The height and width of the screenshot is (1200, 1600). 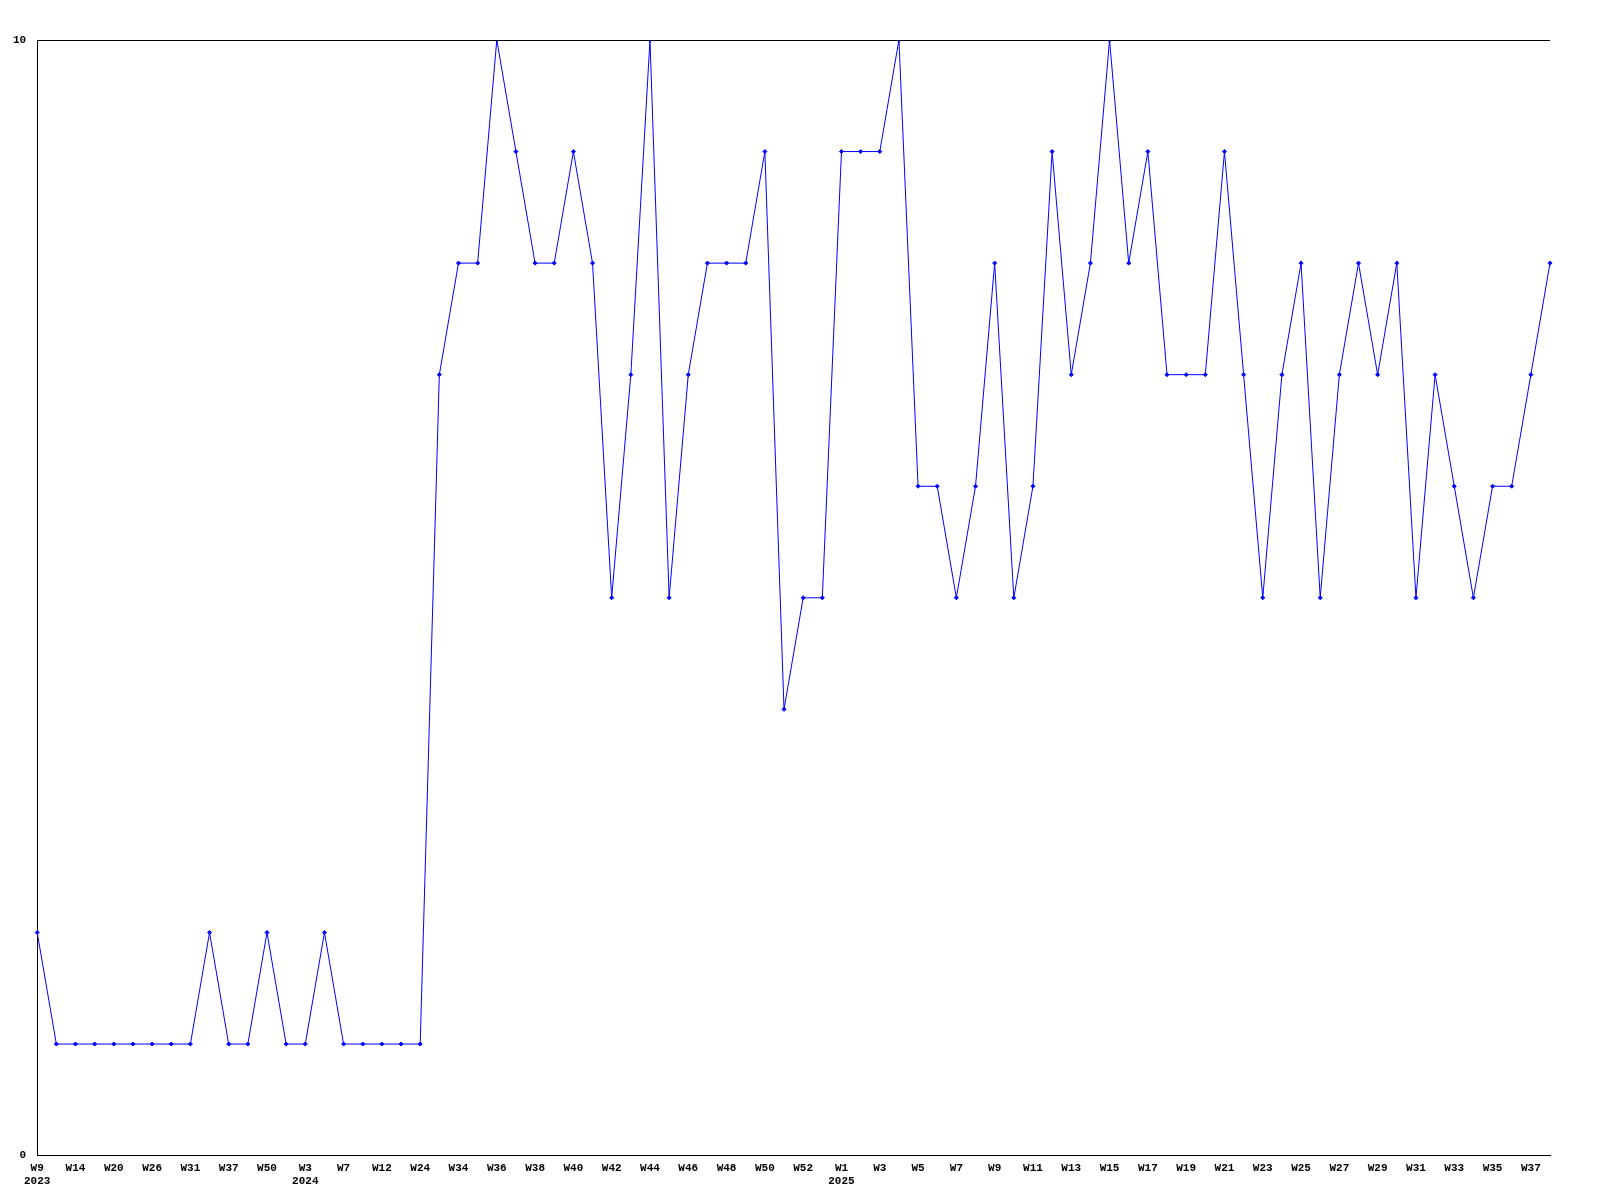 I want to click on x-tick-label: W12, so click(x=381, y=1167).